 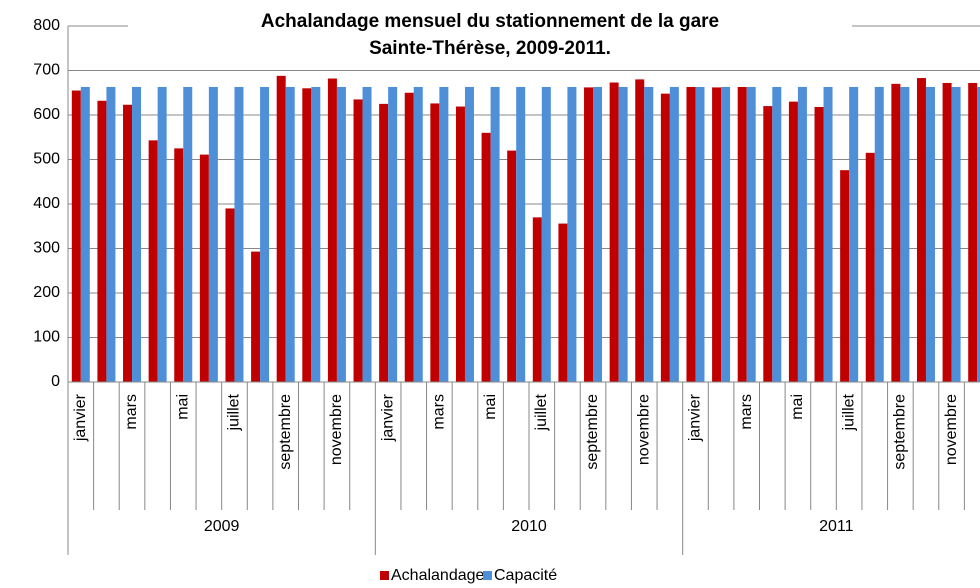 What do you see at coordinates (222, 526) in the screenshot?
I see `group-label: 2009` at bounding box center [222, 526].